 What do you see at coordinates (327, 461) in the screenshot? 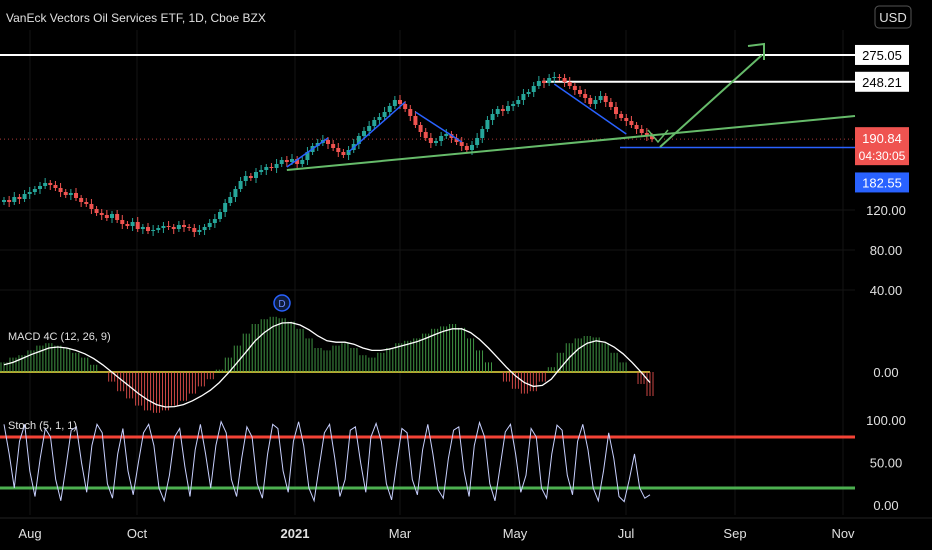
I see `stoch-line` at bounding box center [327, 461].